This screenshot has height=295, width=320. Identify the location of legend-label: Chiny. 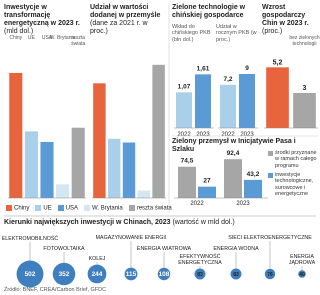
(22, 208).